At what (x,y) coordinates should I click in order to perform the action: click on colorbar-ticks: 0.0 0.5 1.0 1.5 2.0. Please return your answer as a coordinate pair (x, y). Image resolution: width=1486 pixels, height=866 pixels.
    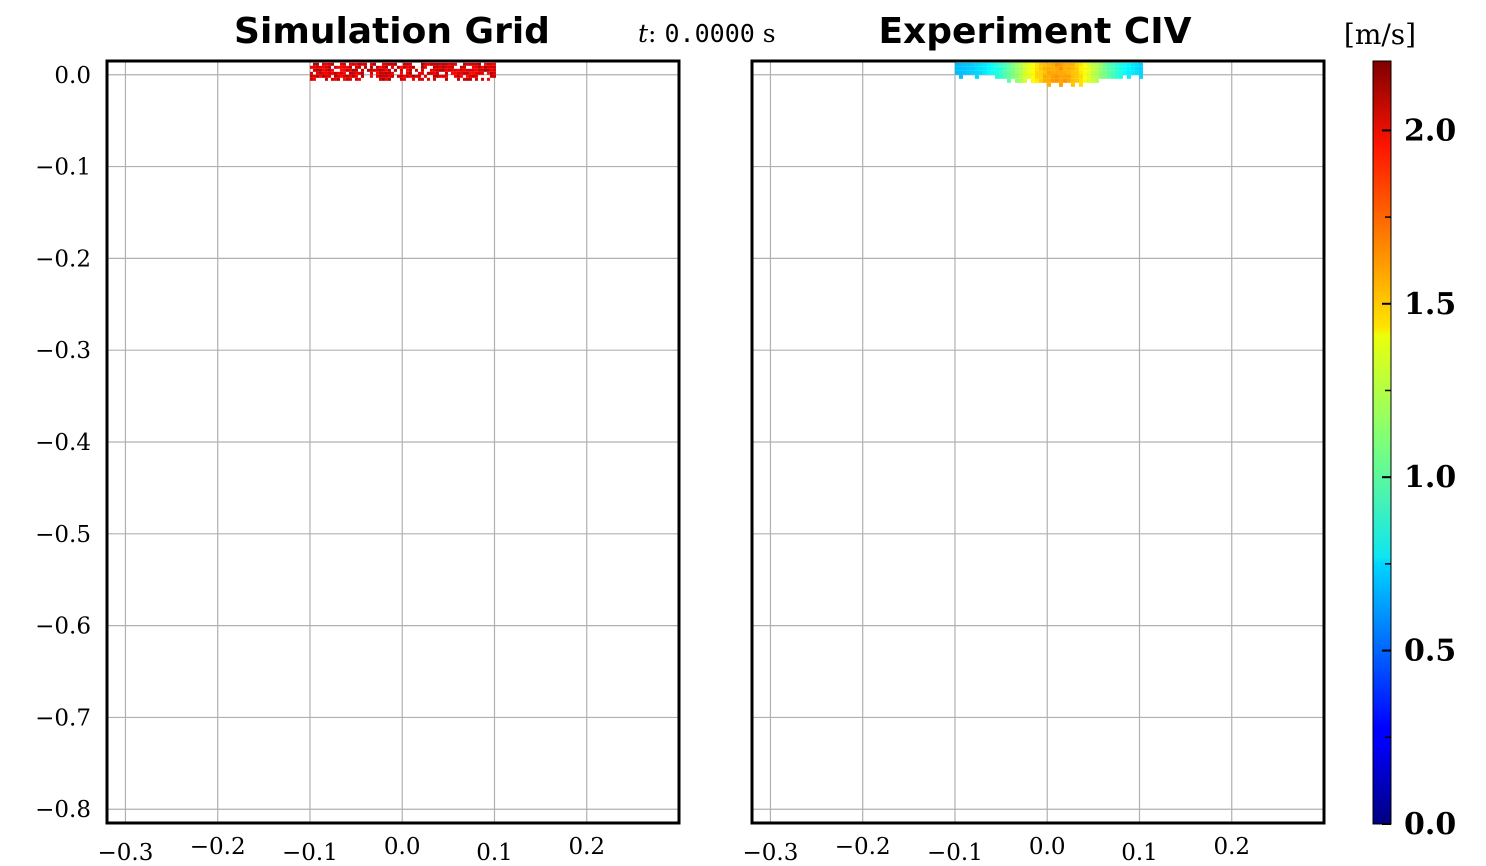
    Looking at the image, I should click on (1419, 477).